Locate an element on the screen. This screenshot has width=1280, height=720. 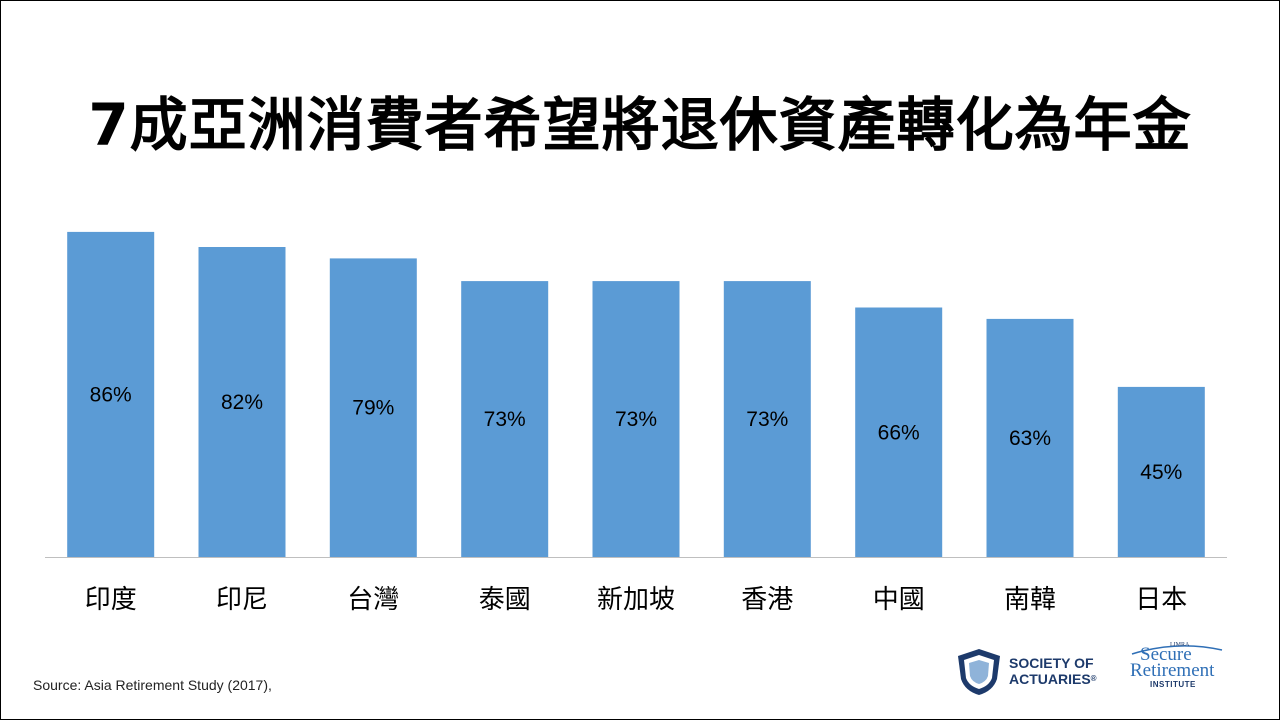
source-note: Source: Asia Retirement Study (2017), is located at coordinates (152, 685).